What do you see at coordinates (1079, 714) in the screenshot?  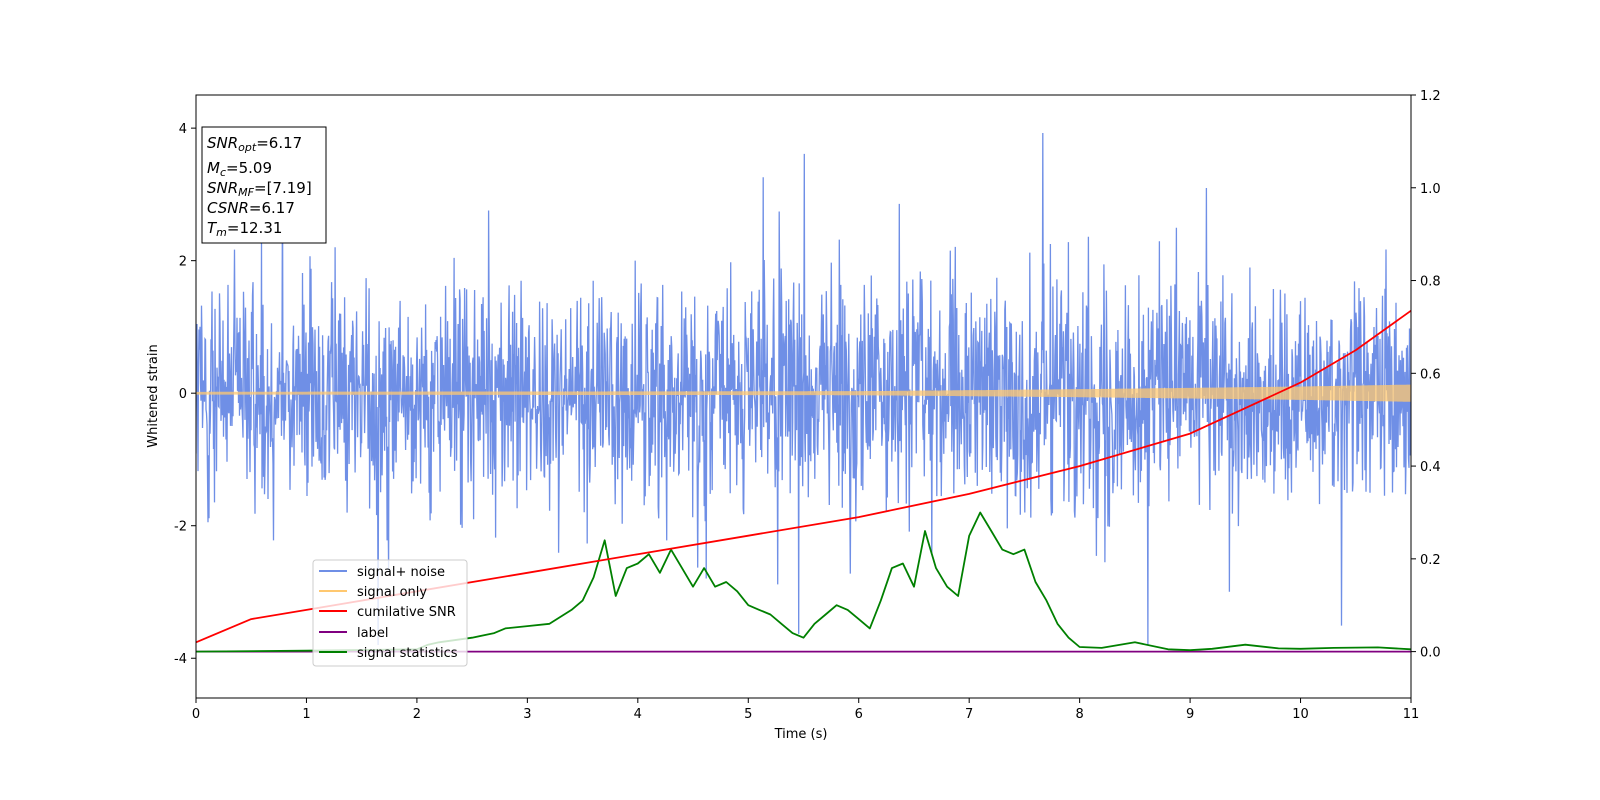 I see `x-tick-label: 8` at bounding box center [1079, 714].